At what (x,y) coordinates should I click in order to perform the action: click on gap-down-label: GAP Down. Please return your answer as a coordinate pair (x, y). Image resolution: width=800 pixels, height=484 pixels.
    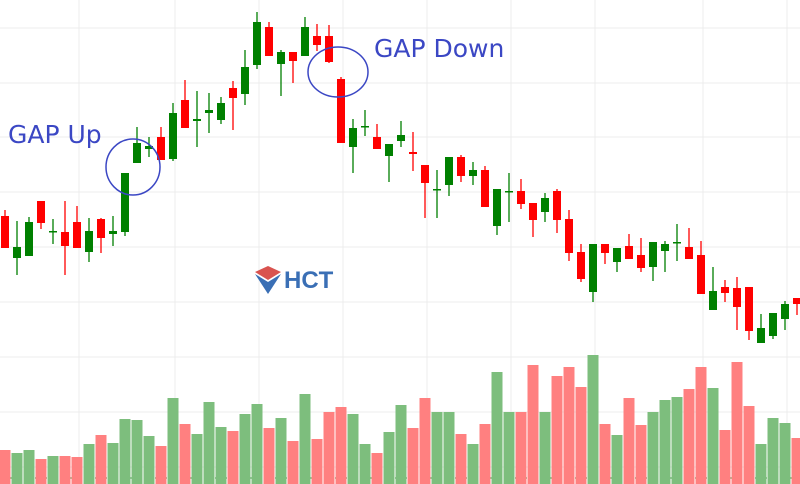
    Looking at the image, I should click on (439, 48).